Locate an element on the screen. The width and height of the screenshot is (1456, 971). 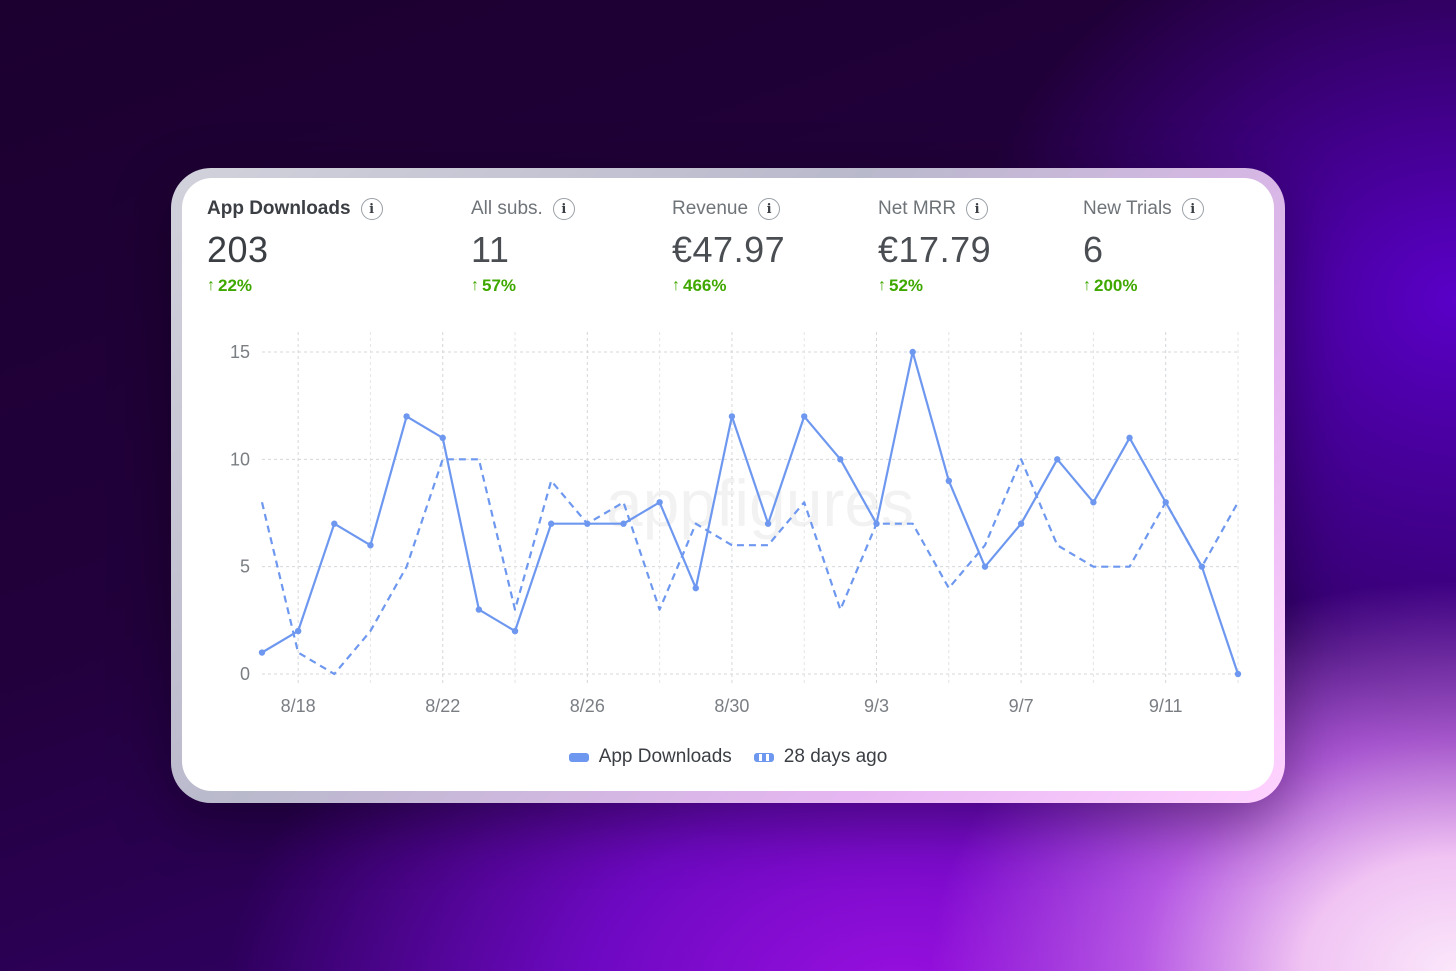
x-tick-label: 9/7 is located at coordinates (1021, 706).